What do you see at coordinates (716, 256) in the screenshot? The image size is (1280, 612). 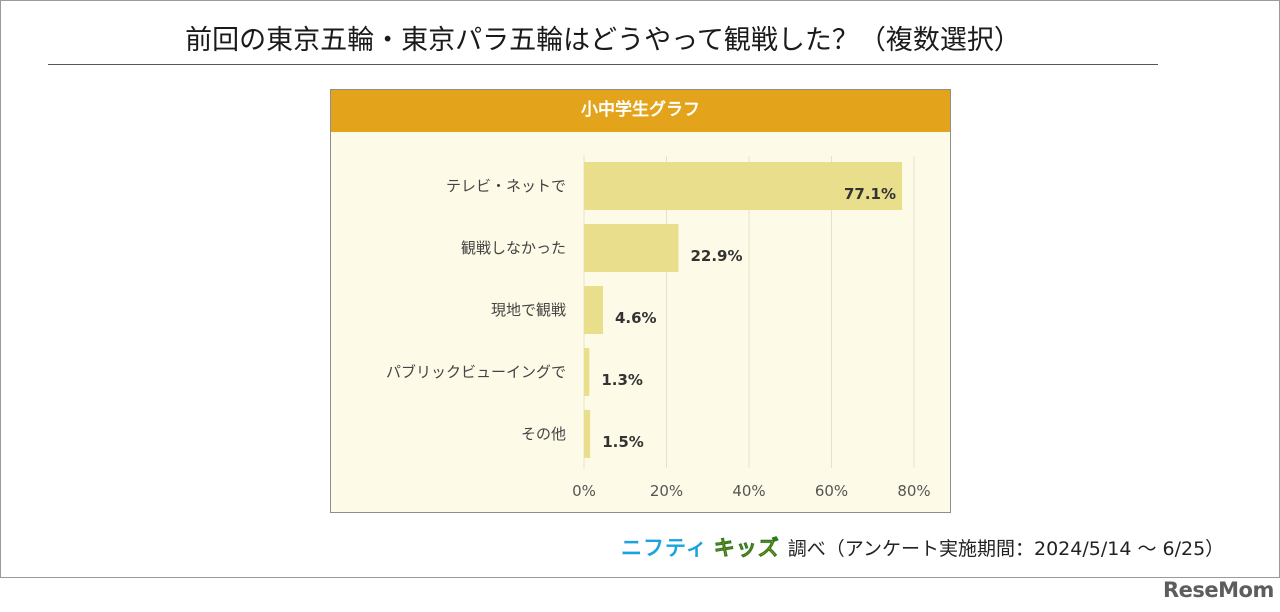 I see `value-label: 22.9%` at bounding box center [716, 256].